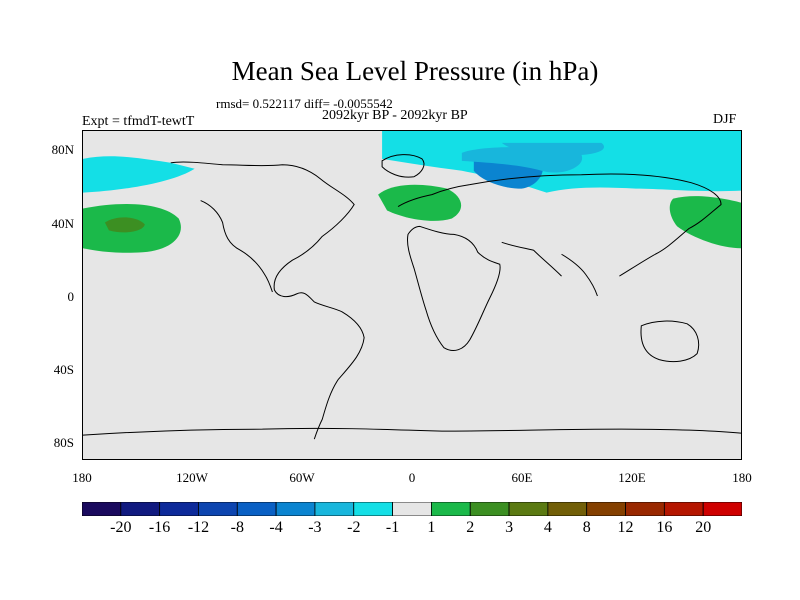  Describe the element at coordinates (625, 527) in the screenshot. I see `colorbar-label: 12` at that location.